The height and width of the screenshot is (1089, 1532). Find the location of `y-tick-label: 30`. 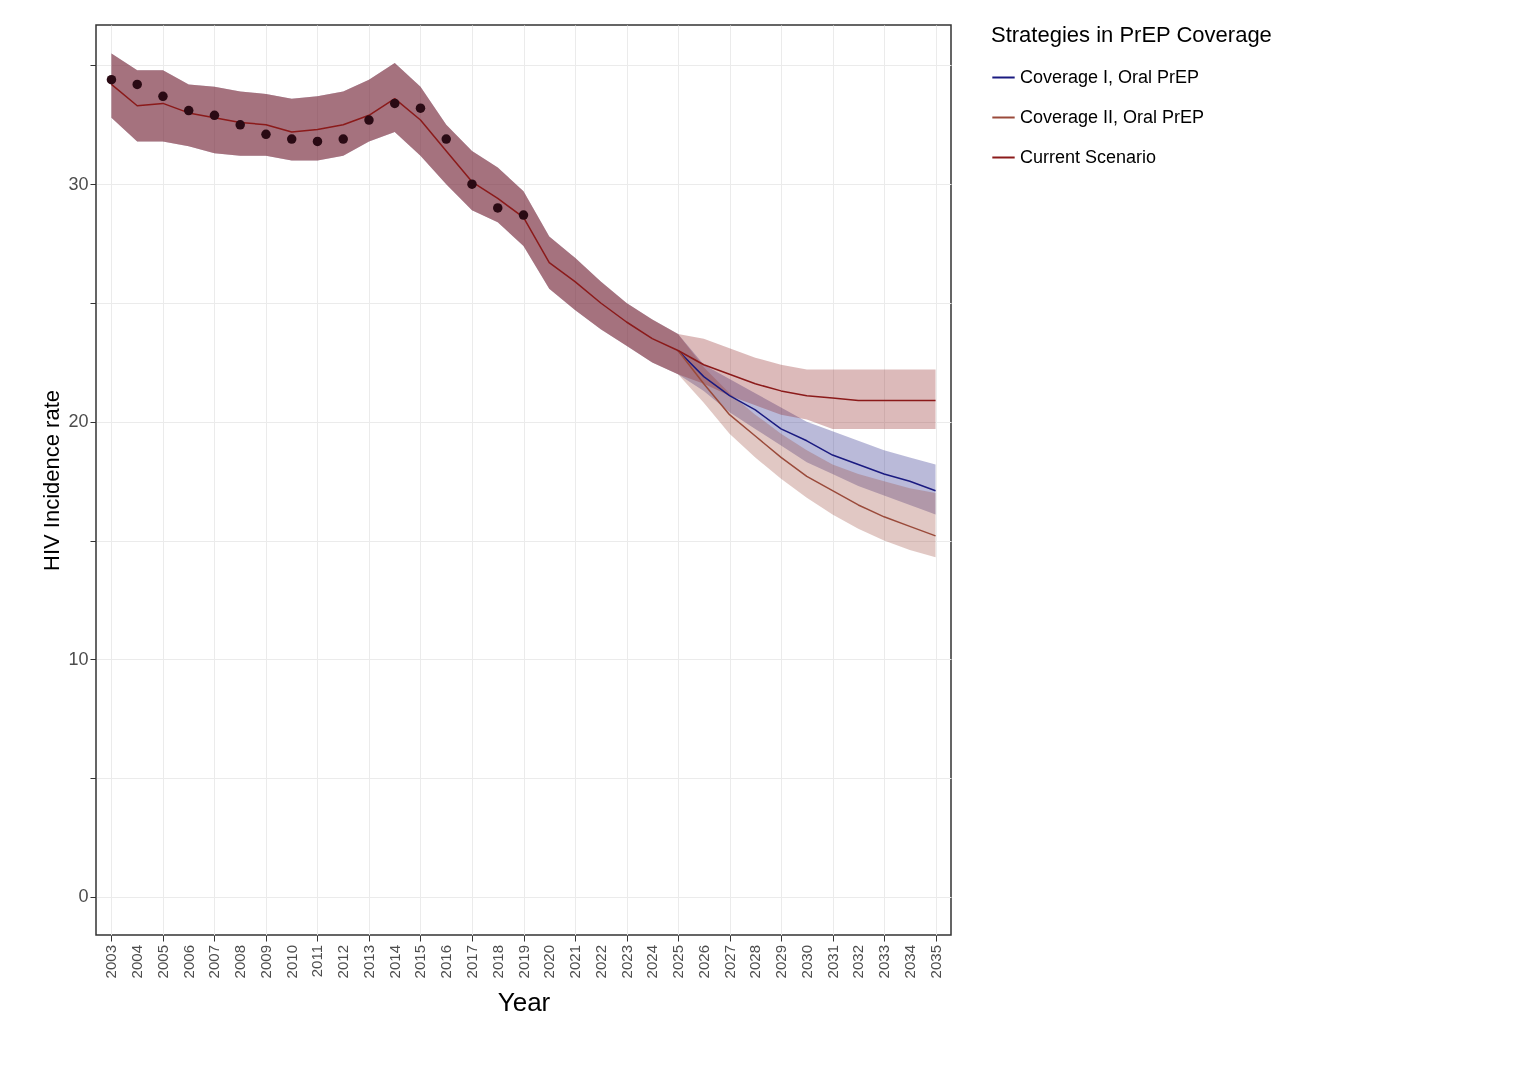

y-tick-label: 30 is located at coordinates (78, 183).